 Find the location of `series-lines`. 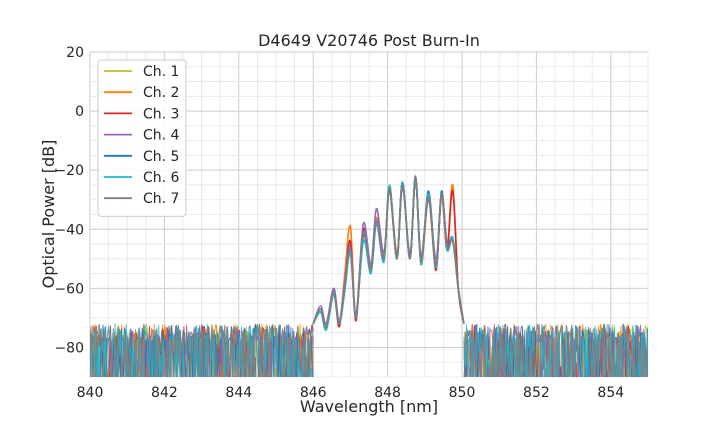

series-lines is located at coordinates (388, 253).